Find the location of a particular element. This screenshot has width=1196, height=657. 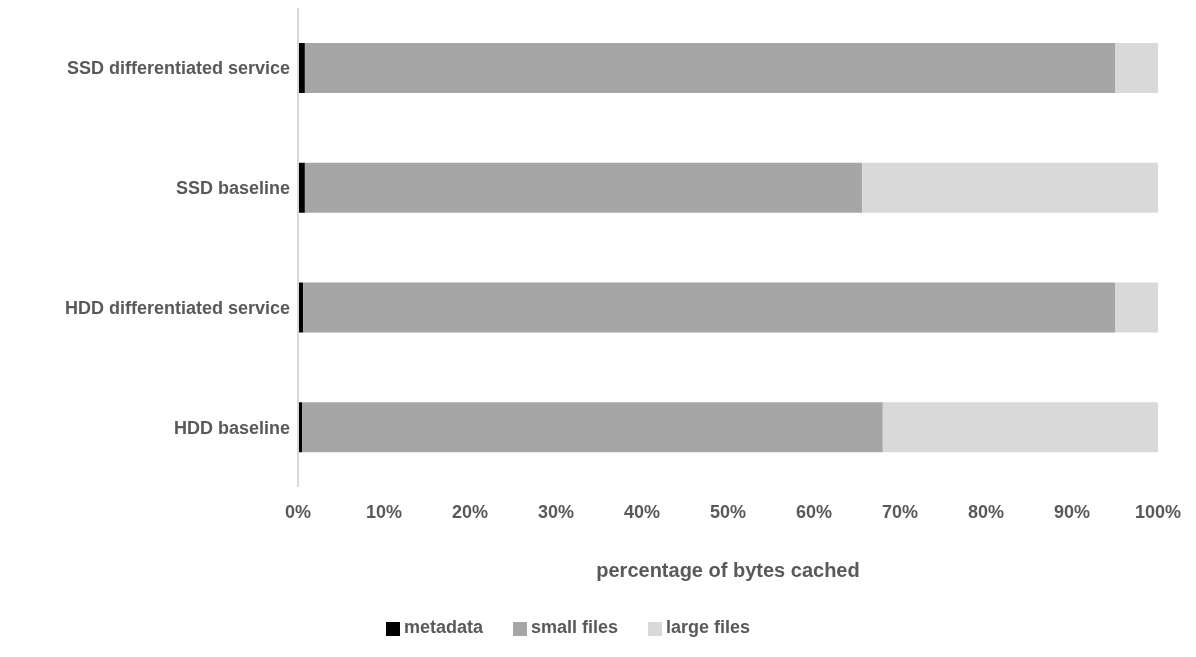

x-tick-label: 70% is located at coordinates (900, 511).